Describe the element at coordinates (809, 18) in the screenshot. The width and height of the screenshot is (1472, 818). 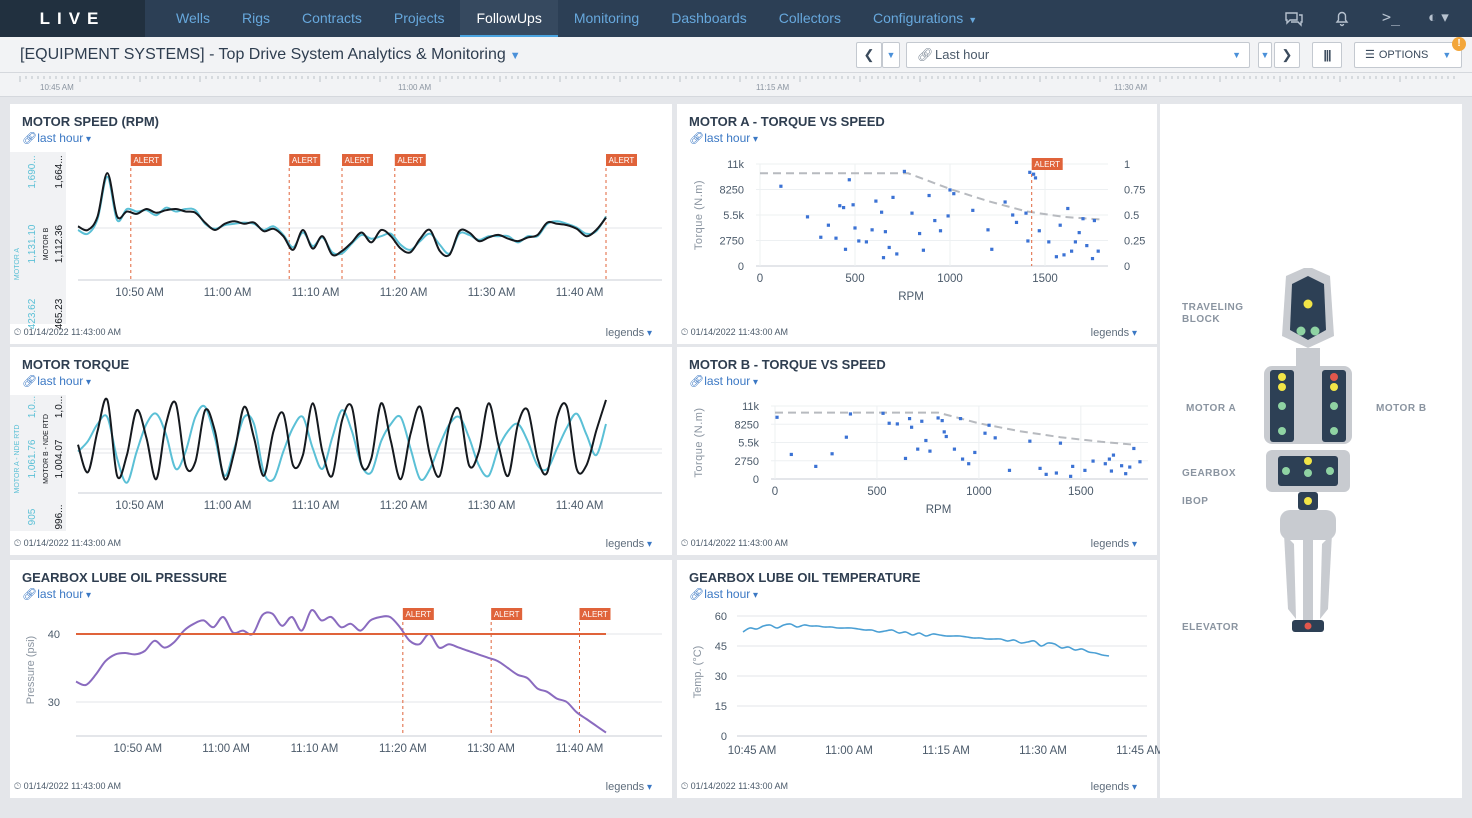
I see `nav-item-collectors: Collectors` at that location.